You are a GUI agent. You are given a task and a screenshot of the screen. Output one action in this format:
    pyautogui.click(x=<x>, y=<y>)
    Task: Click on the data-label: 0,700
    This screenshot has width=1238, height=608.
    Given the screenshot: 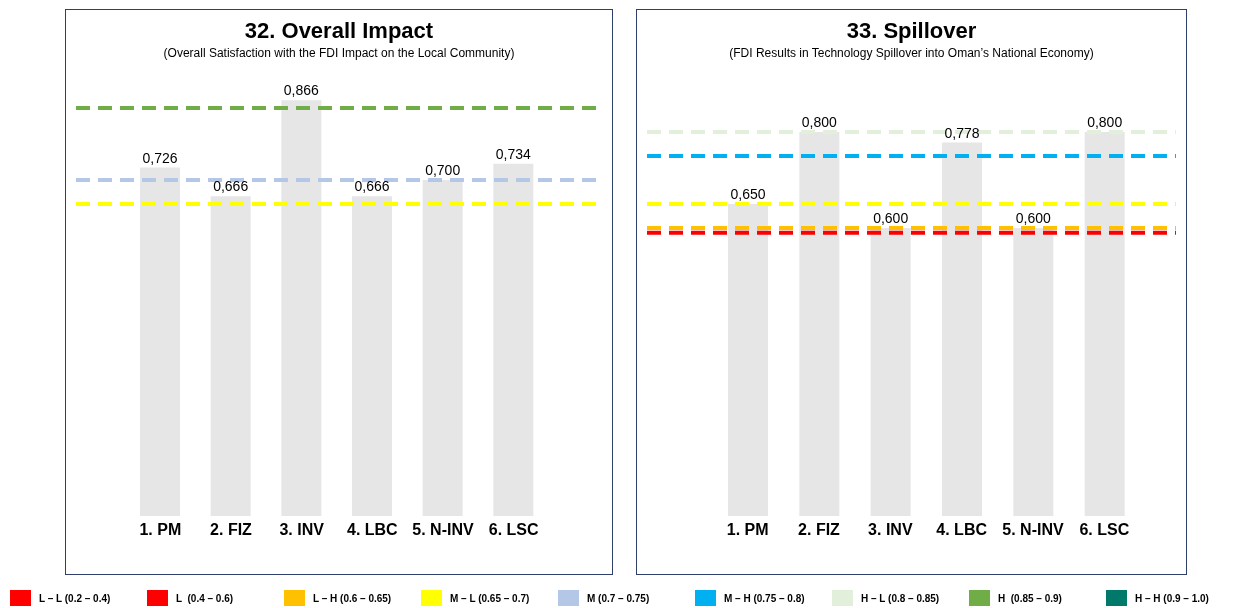 What is the action you would take?
    pyautogui.click(x=443, y=170)
    